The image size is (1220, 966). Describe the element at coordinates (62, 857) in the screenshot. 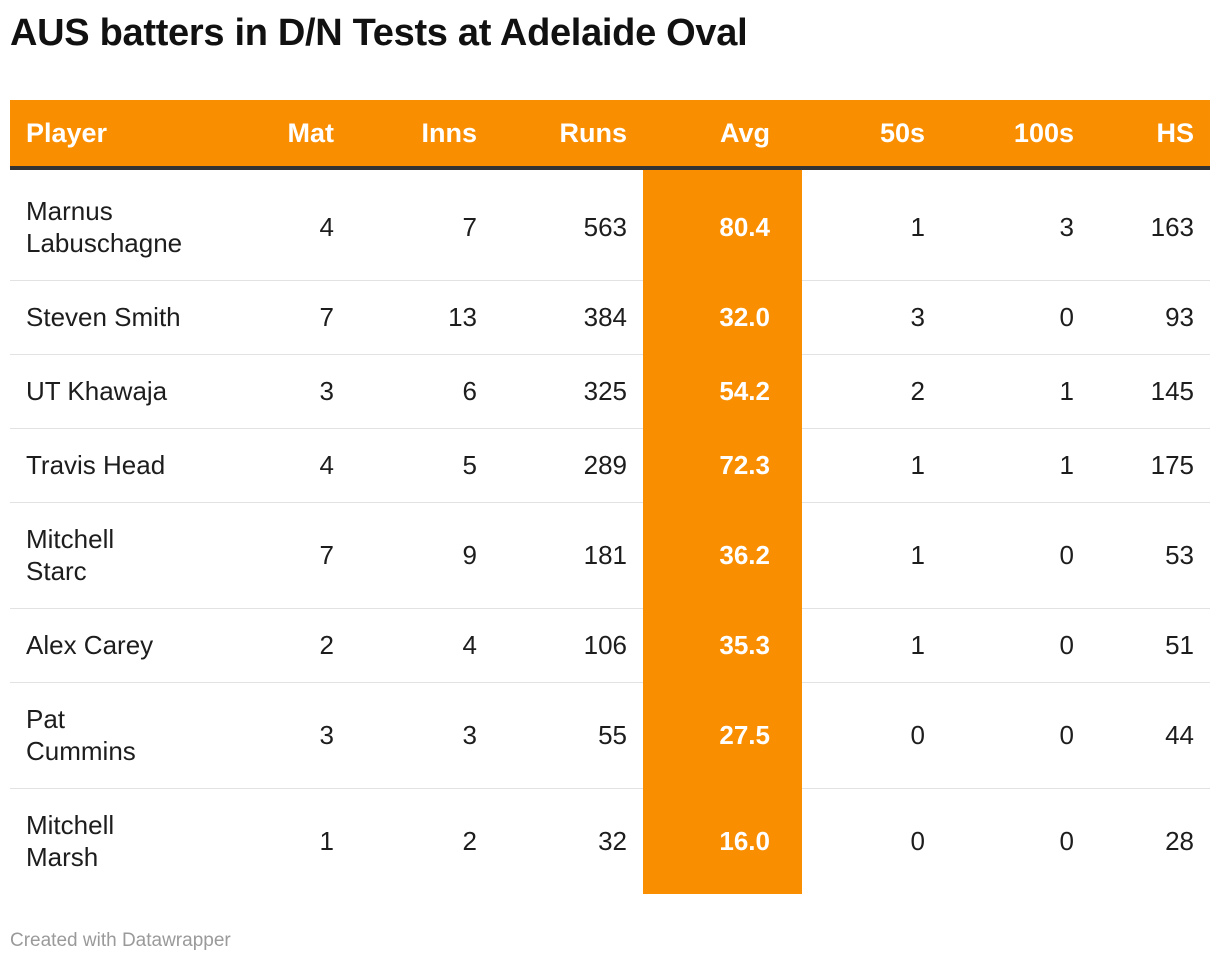

I see `player-name-line: Marsh` at that location.